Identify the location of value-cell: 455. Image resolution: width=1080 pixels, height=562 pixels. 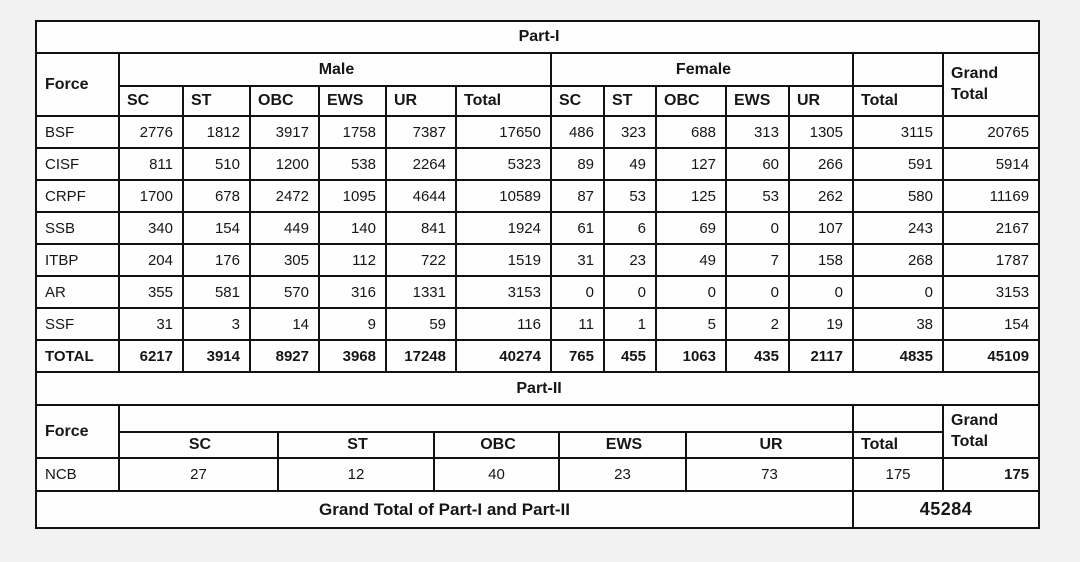
(630, 356).